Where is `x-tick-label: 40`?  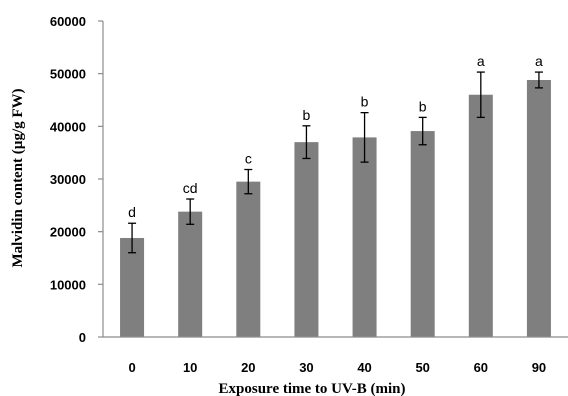 x-tick-label: 40 is located at coordinates (364, 367).